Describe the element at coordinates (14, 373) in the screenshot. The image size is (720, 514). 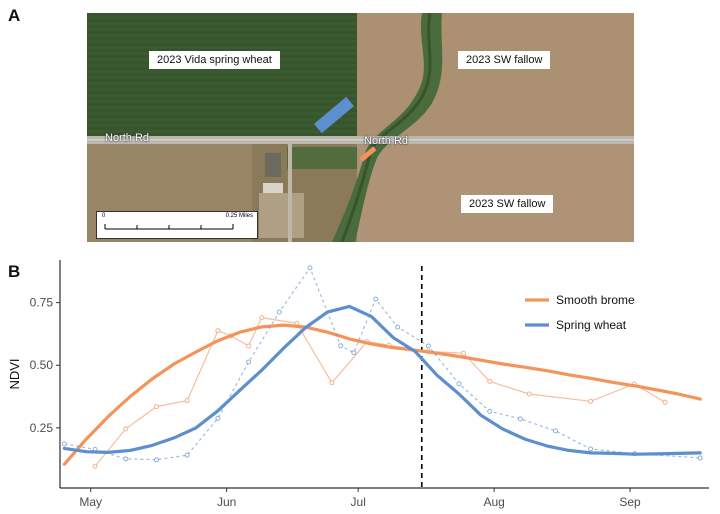
I see `y-axis-title: NDVI` at that location.